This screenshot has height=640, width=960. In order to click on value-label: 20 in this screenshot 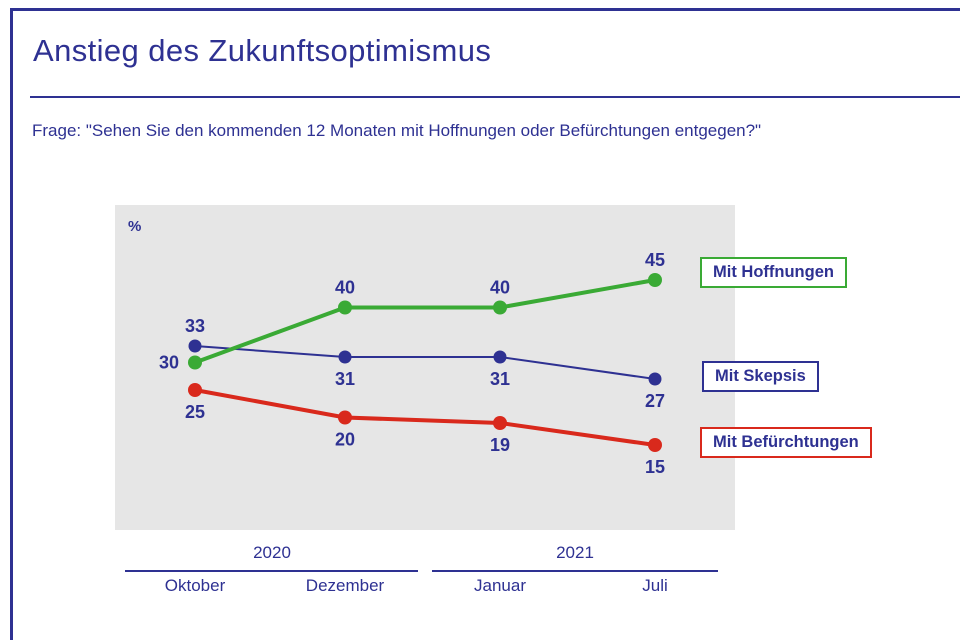, I will do `click(345, 440)`.